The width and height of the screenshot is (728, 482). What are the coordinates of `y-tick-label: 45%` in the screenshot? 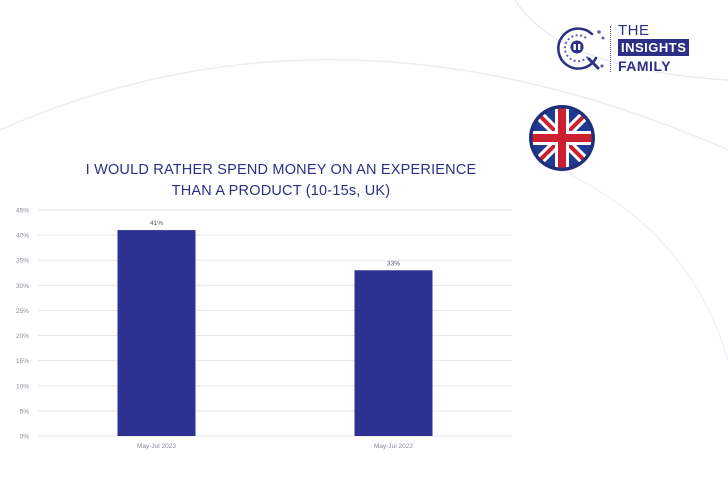 It's located at (22, 211).